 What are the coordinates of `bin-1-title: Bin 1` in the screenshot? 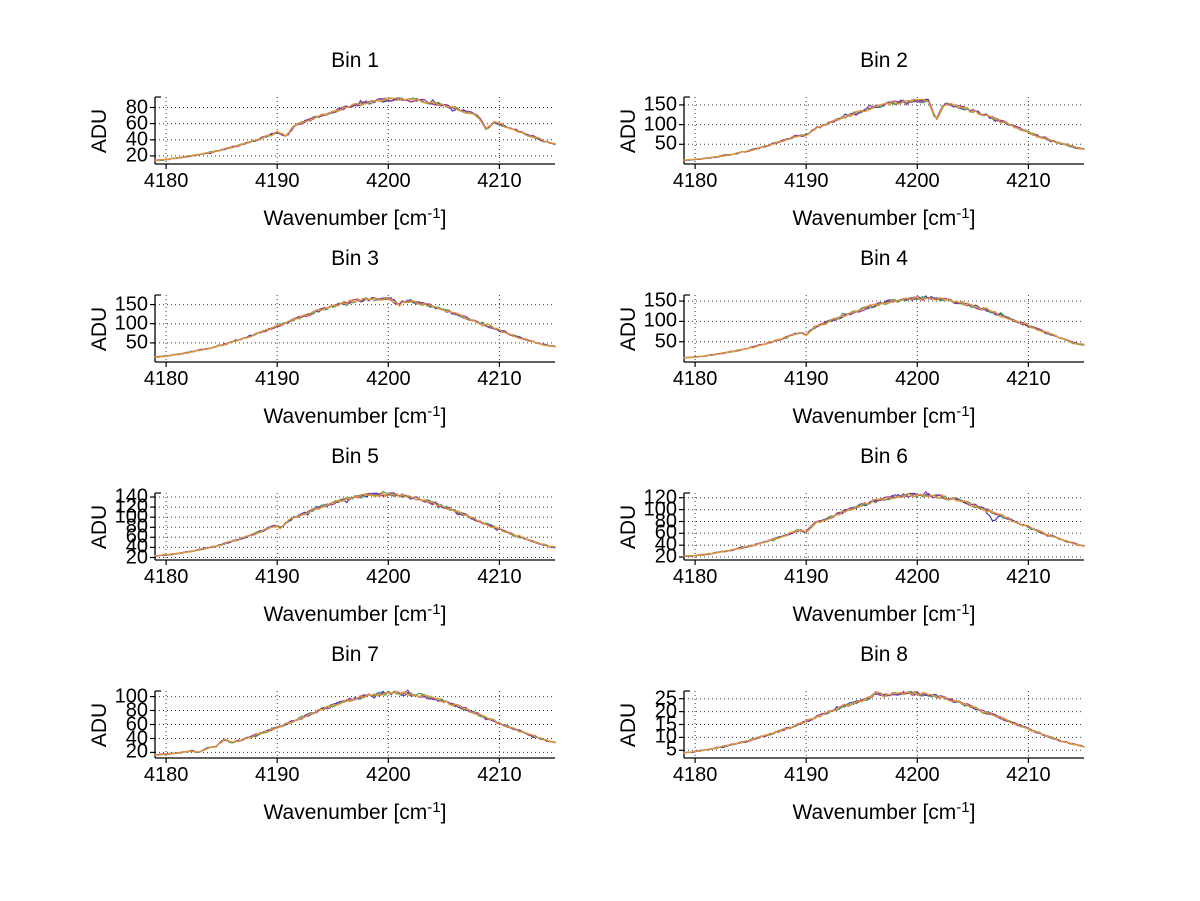 It's located at (355, 60).